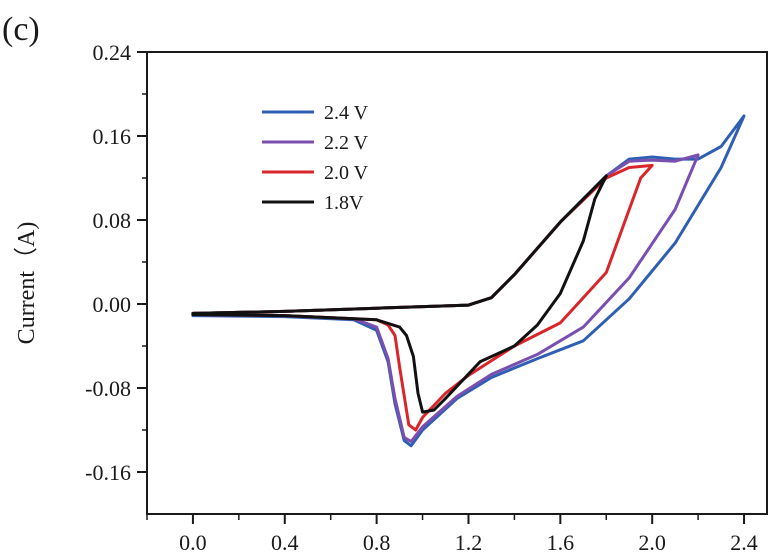 The height and width of the screenshot is (556, 778). Describe the element at coordinates (561, 542) in the screenshot. I see `x-tick-label: 1.6` at that location.